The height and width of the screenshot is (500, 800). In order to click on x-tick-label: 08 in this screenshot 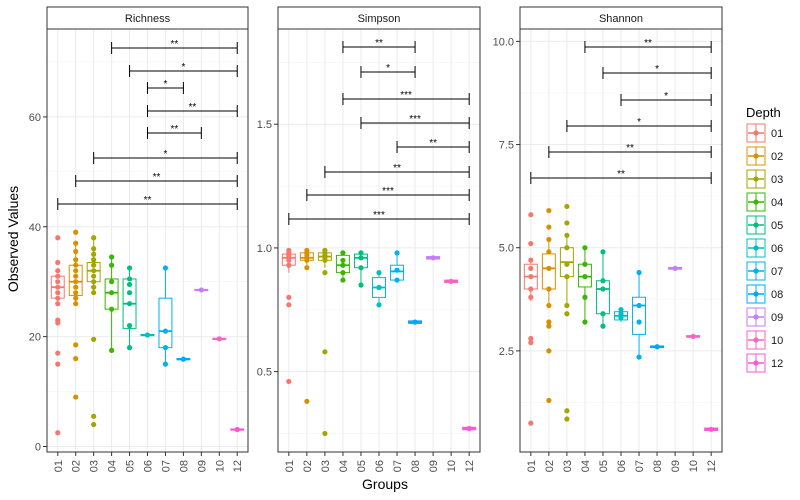, I will do `click(416, 466)`.